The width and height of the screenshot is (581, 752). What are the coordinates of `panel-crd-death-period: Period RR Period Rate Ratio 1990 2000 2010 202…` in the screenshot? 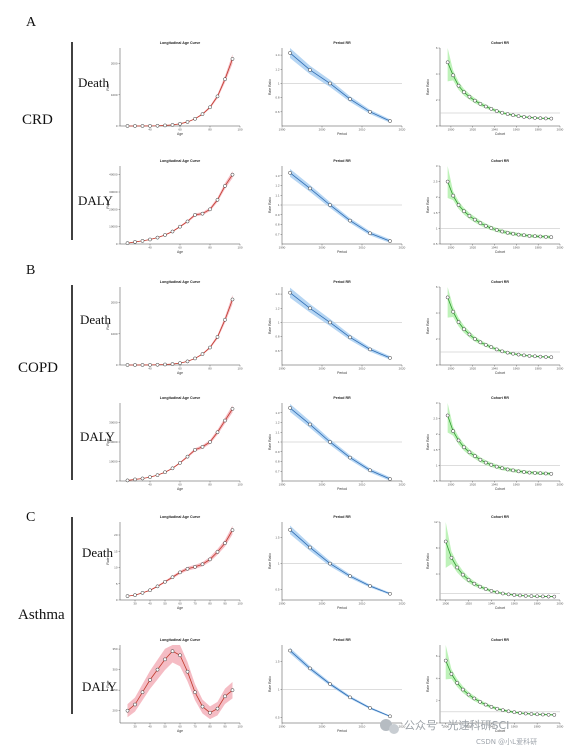 It's located at (337, 88).